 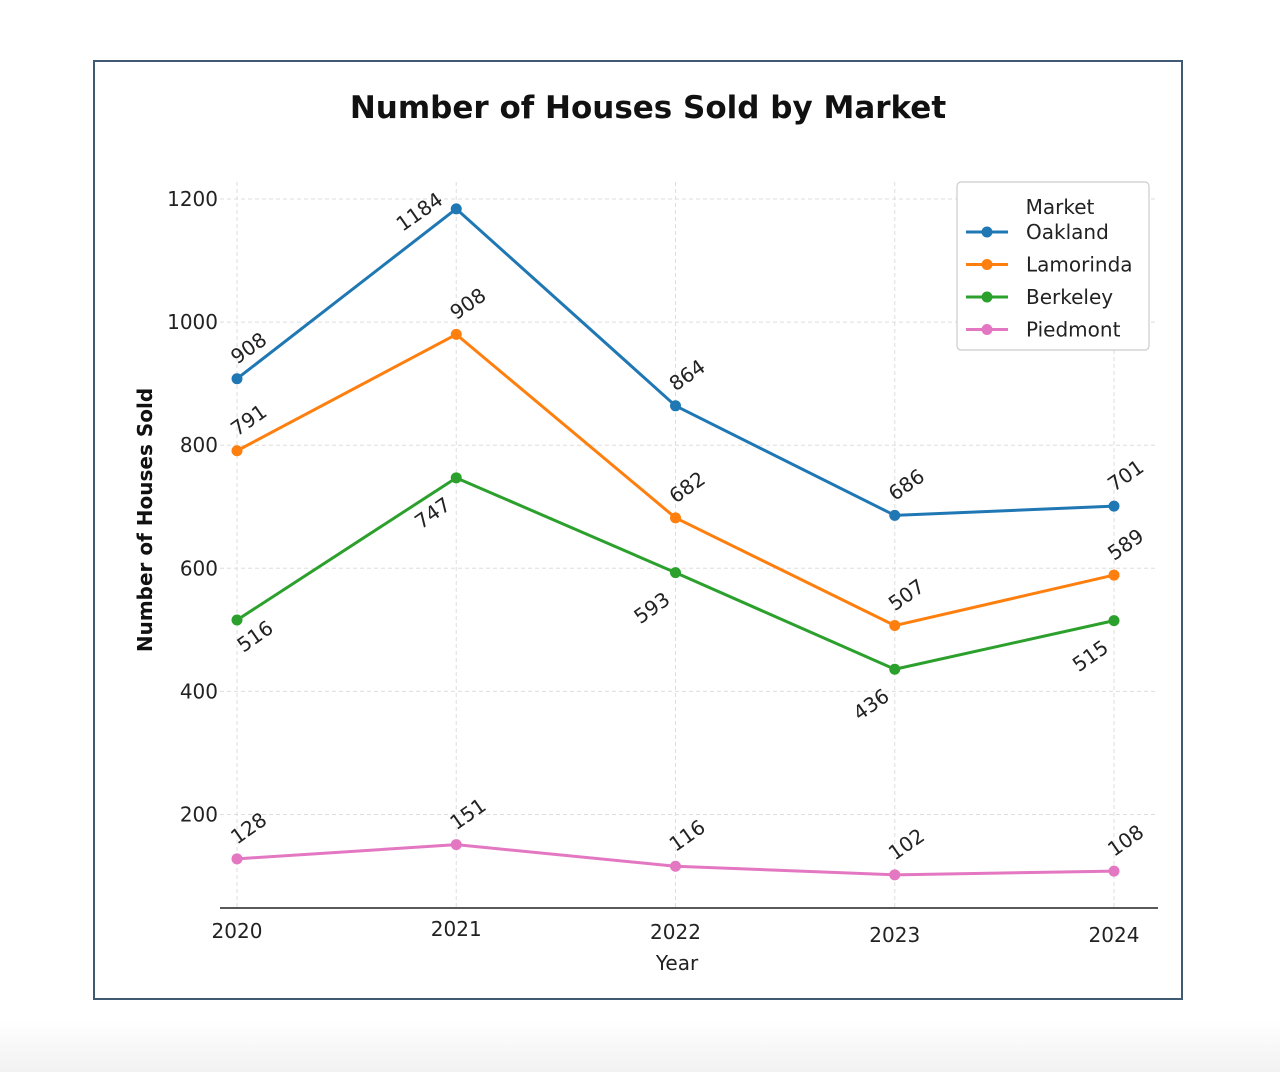 I want to click on y-tick-label: 200, so click(x=199, y=815).